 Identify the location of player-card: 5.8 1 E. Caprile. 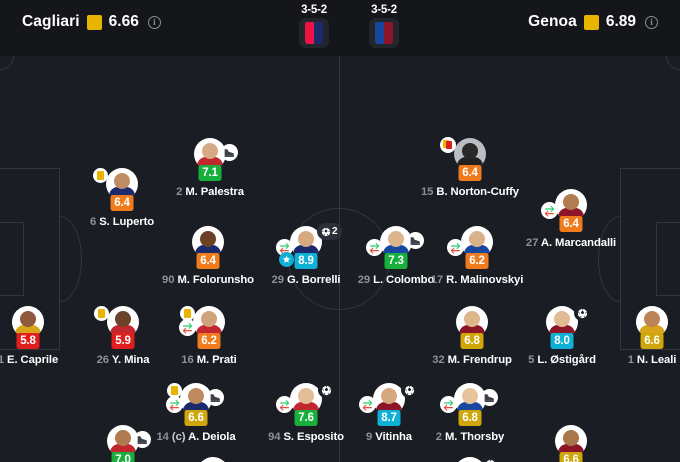
(41, 336).